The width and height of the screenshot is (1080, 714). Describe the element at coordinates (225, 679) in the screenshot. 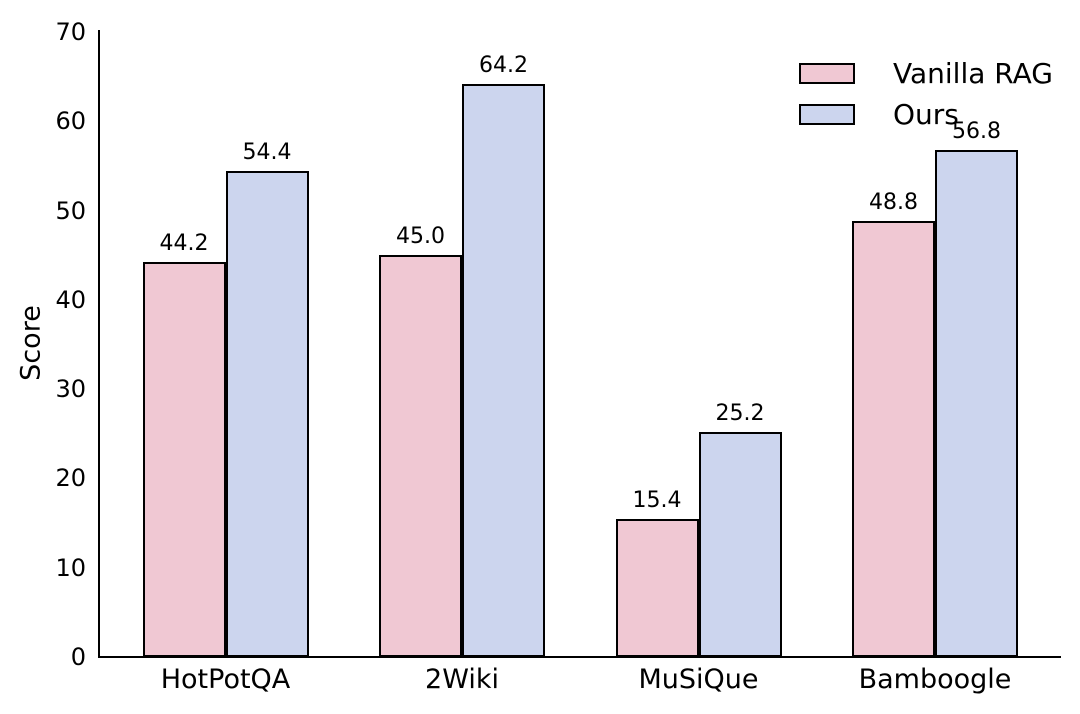

I see `x-tick-label-hotpotqa: HotPotQA` at that location.